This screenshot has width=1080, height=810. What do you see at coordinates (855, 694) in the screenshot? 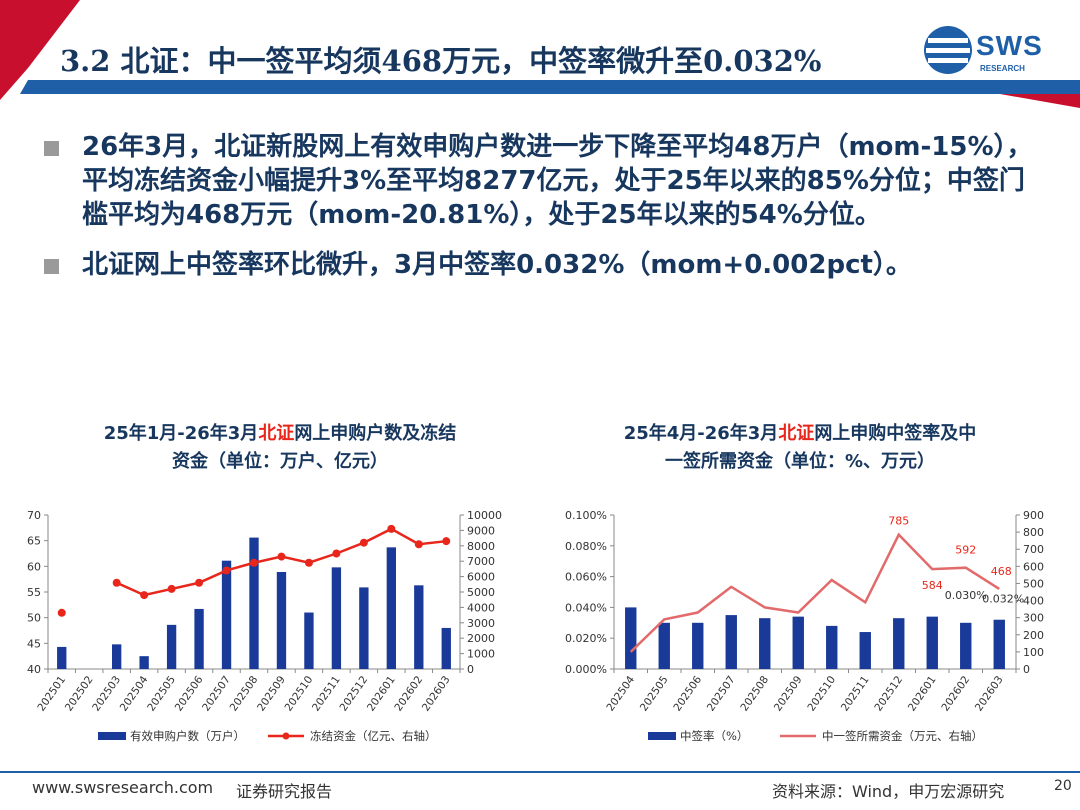
I see `x-tick-label: 202511` at bounding box center [855, 694].